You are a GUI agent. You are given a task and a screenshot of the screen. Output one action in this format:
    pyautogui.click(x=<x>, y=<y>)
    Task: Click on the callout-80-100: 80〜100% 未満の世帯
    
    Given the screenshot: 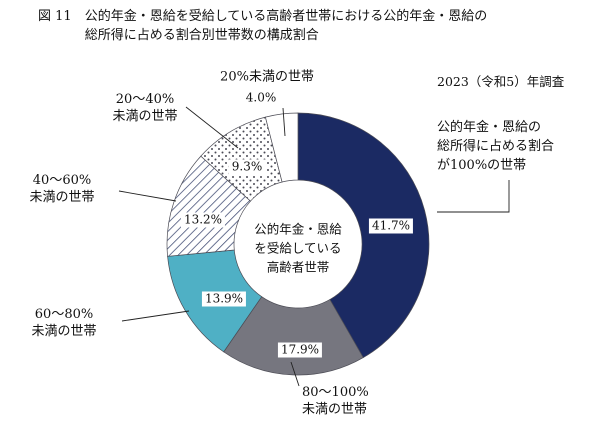 What is the action you would take?
    pyautogui.click(x=335, y=401)
    